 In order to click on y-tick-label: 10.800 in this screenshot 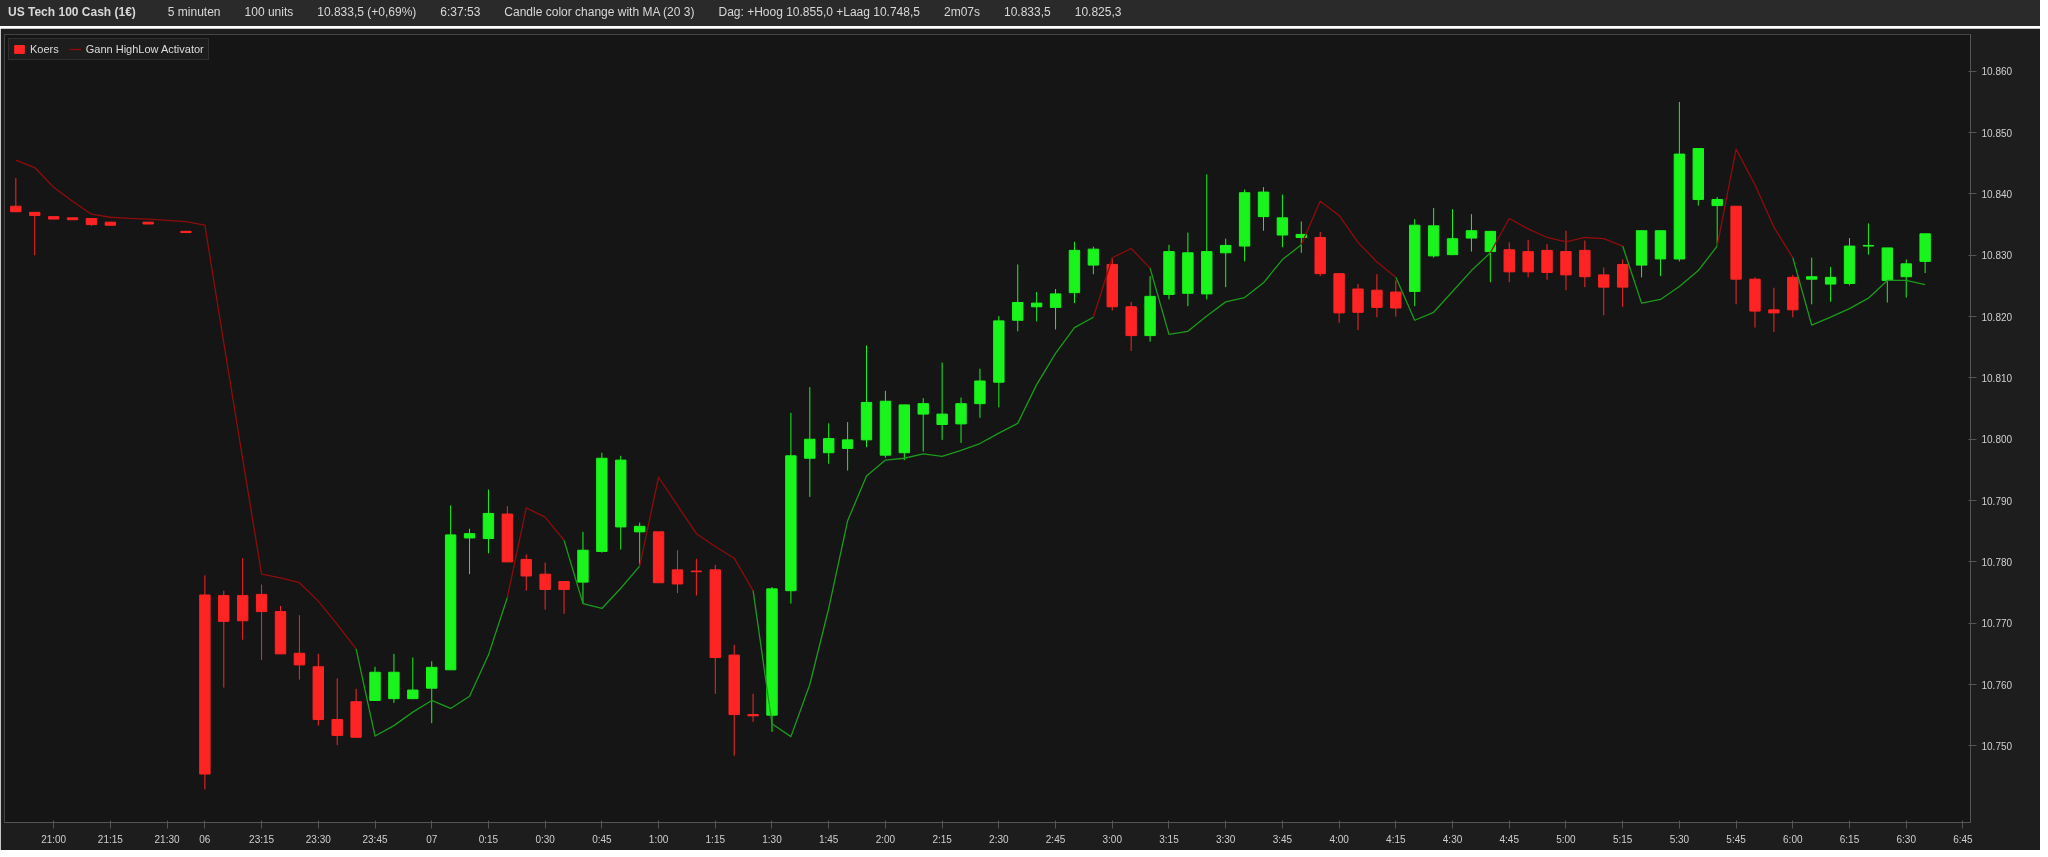, I will do `click(1997, 440)`.